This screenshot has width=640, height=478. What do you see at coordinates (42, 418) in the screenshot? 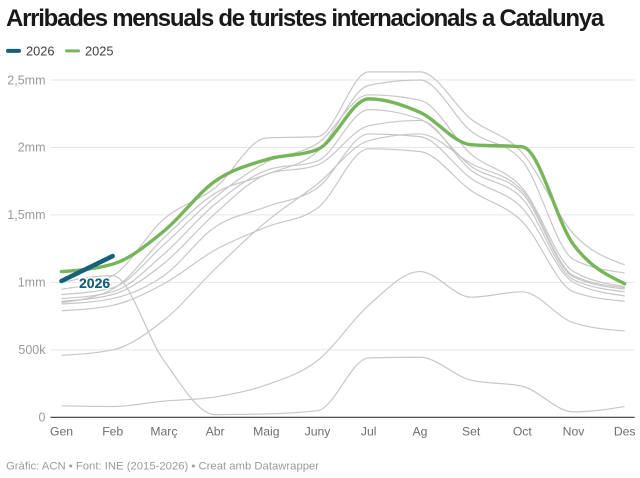
I see `svg-text: 0` at bounding box center [42, 418].